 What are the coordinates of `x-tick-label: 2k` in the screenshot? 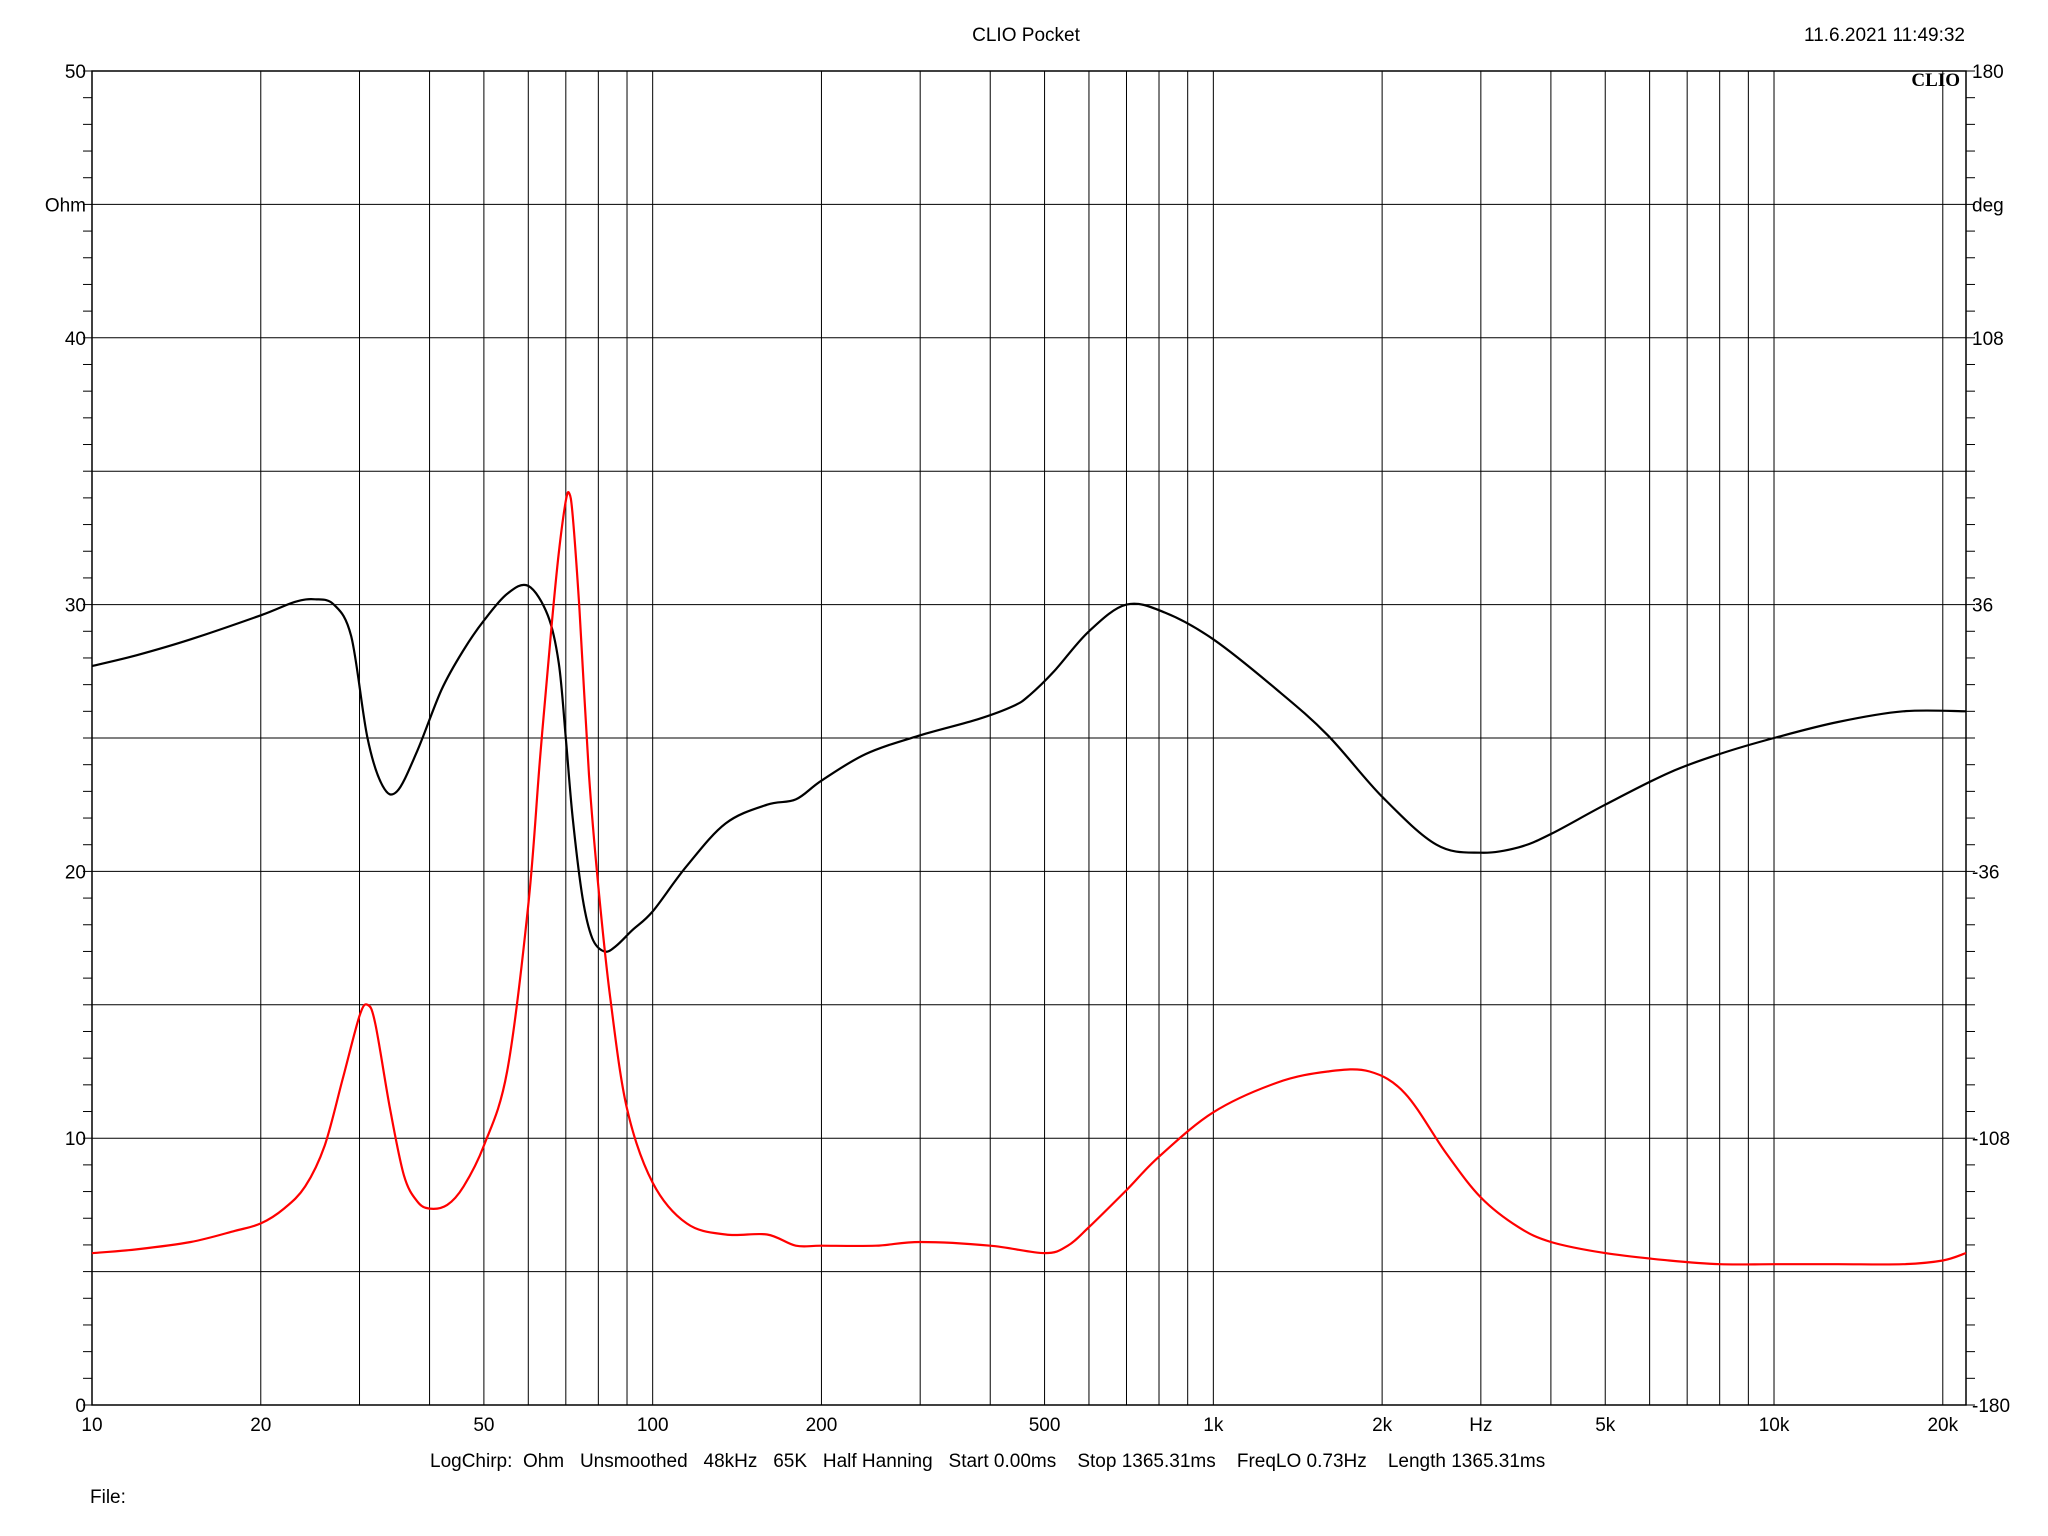 It's located at (1382, 1425).